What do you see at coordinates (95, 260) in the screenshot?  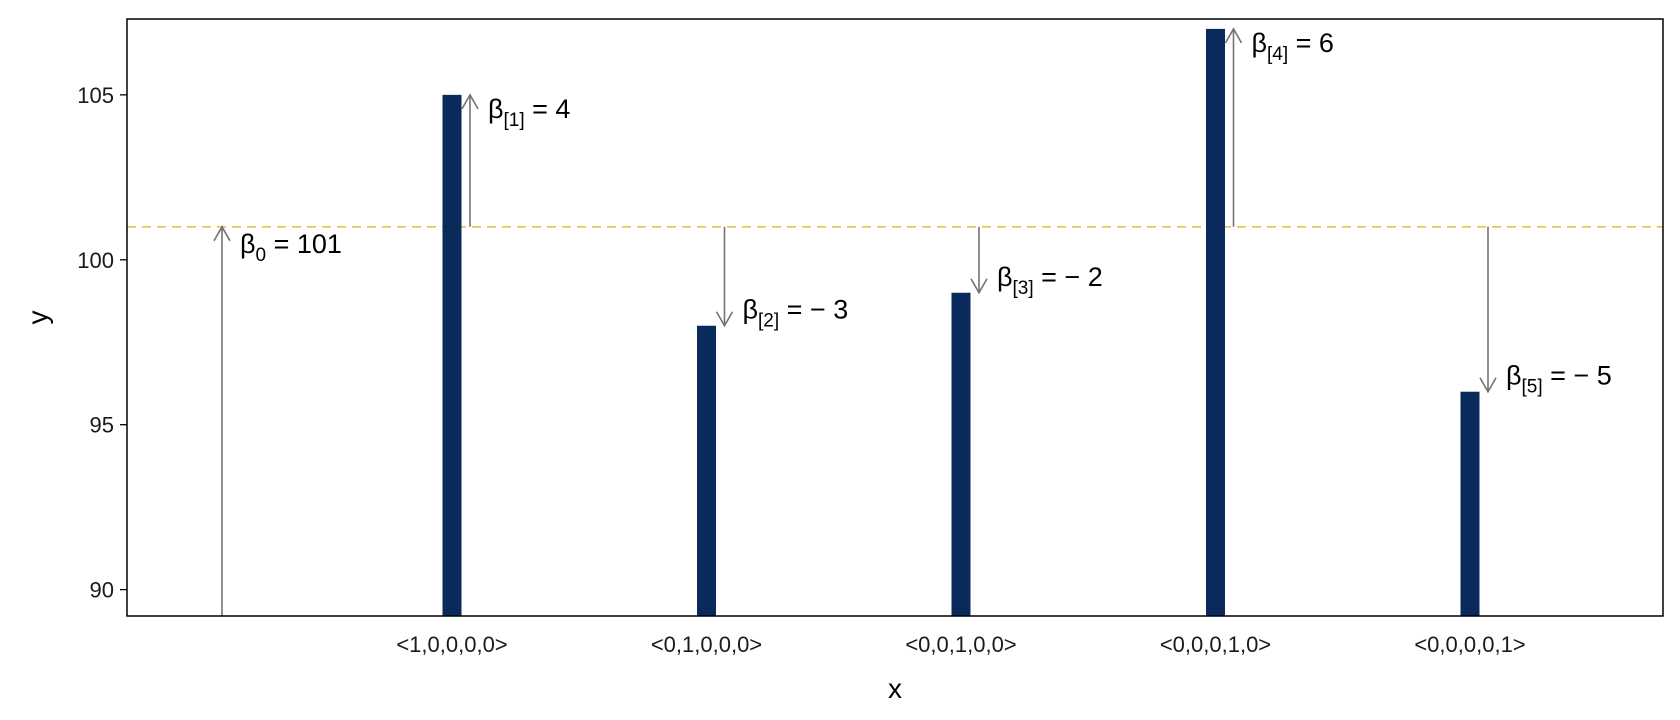 I see `y-tick-label: 100` at bounding box center [95, 260].